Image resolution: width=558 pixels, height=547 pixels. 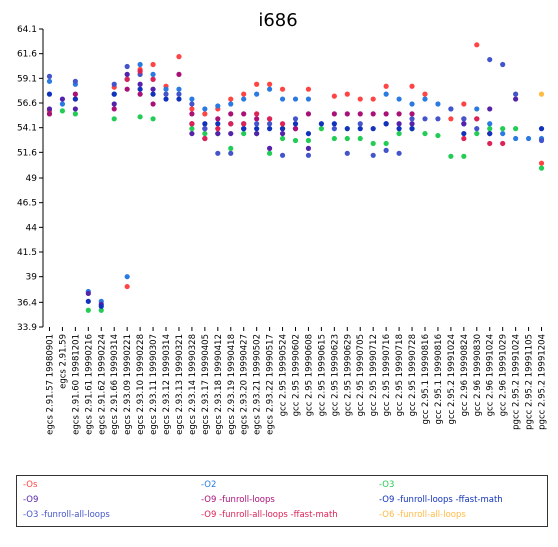 I want to click on x-tick-label: pgcc 2.95.2 19991024, so click(x=517, y=382).